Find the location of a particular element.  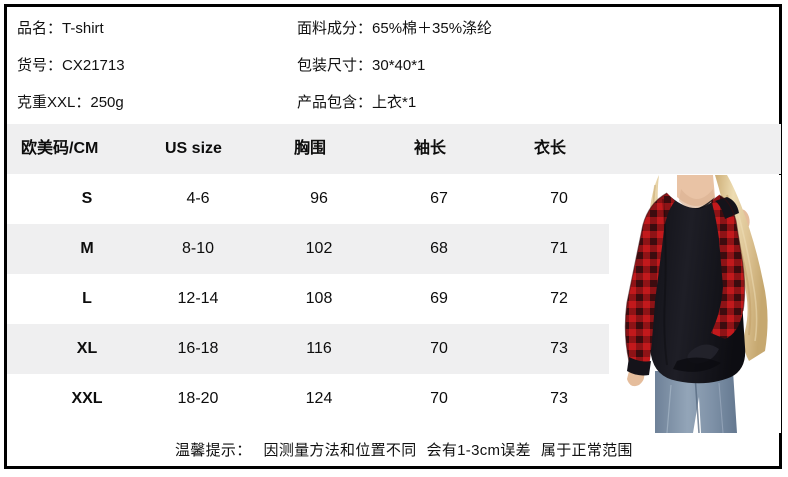

info-style-number: 货号：CX21713 is located at coordinates (71, 66).